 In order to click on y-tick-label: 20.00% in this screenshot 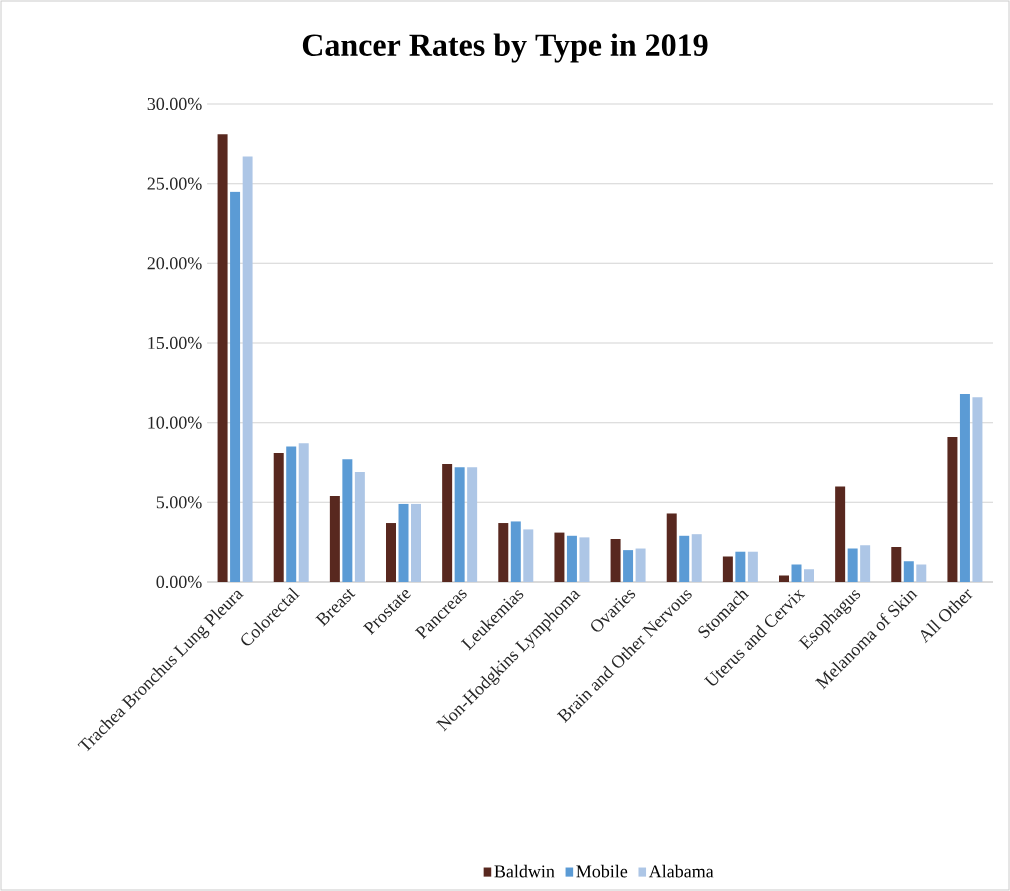, I will do `click(174, 263)`.